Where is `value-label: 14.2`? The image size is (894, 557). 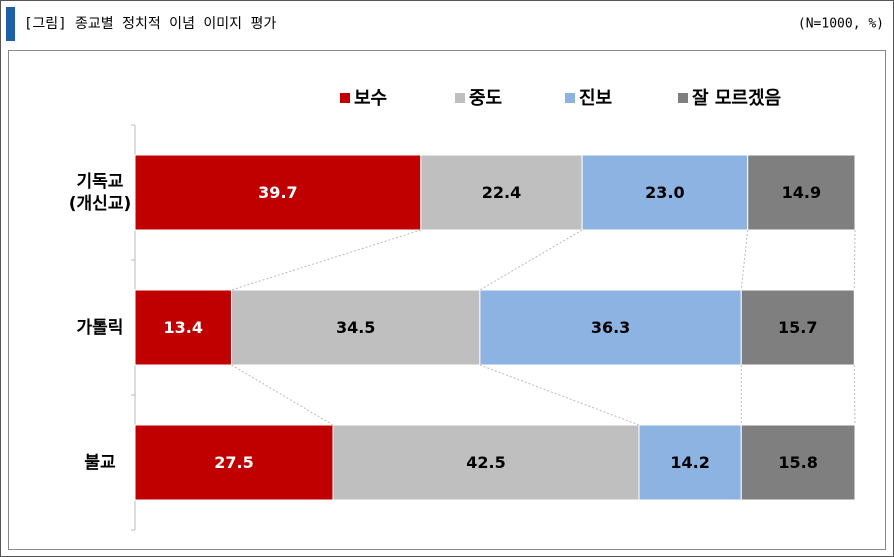
value-label: 14.2 is located at coordinates (689, 462).